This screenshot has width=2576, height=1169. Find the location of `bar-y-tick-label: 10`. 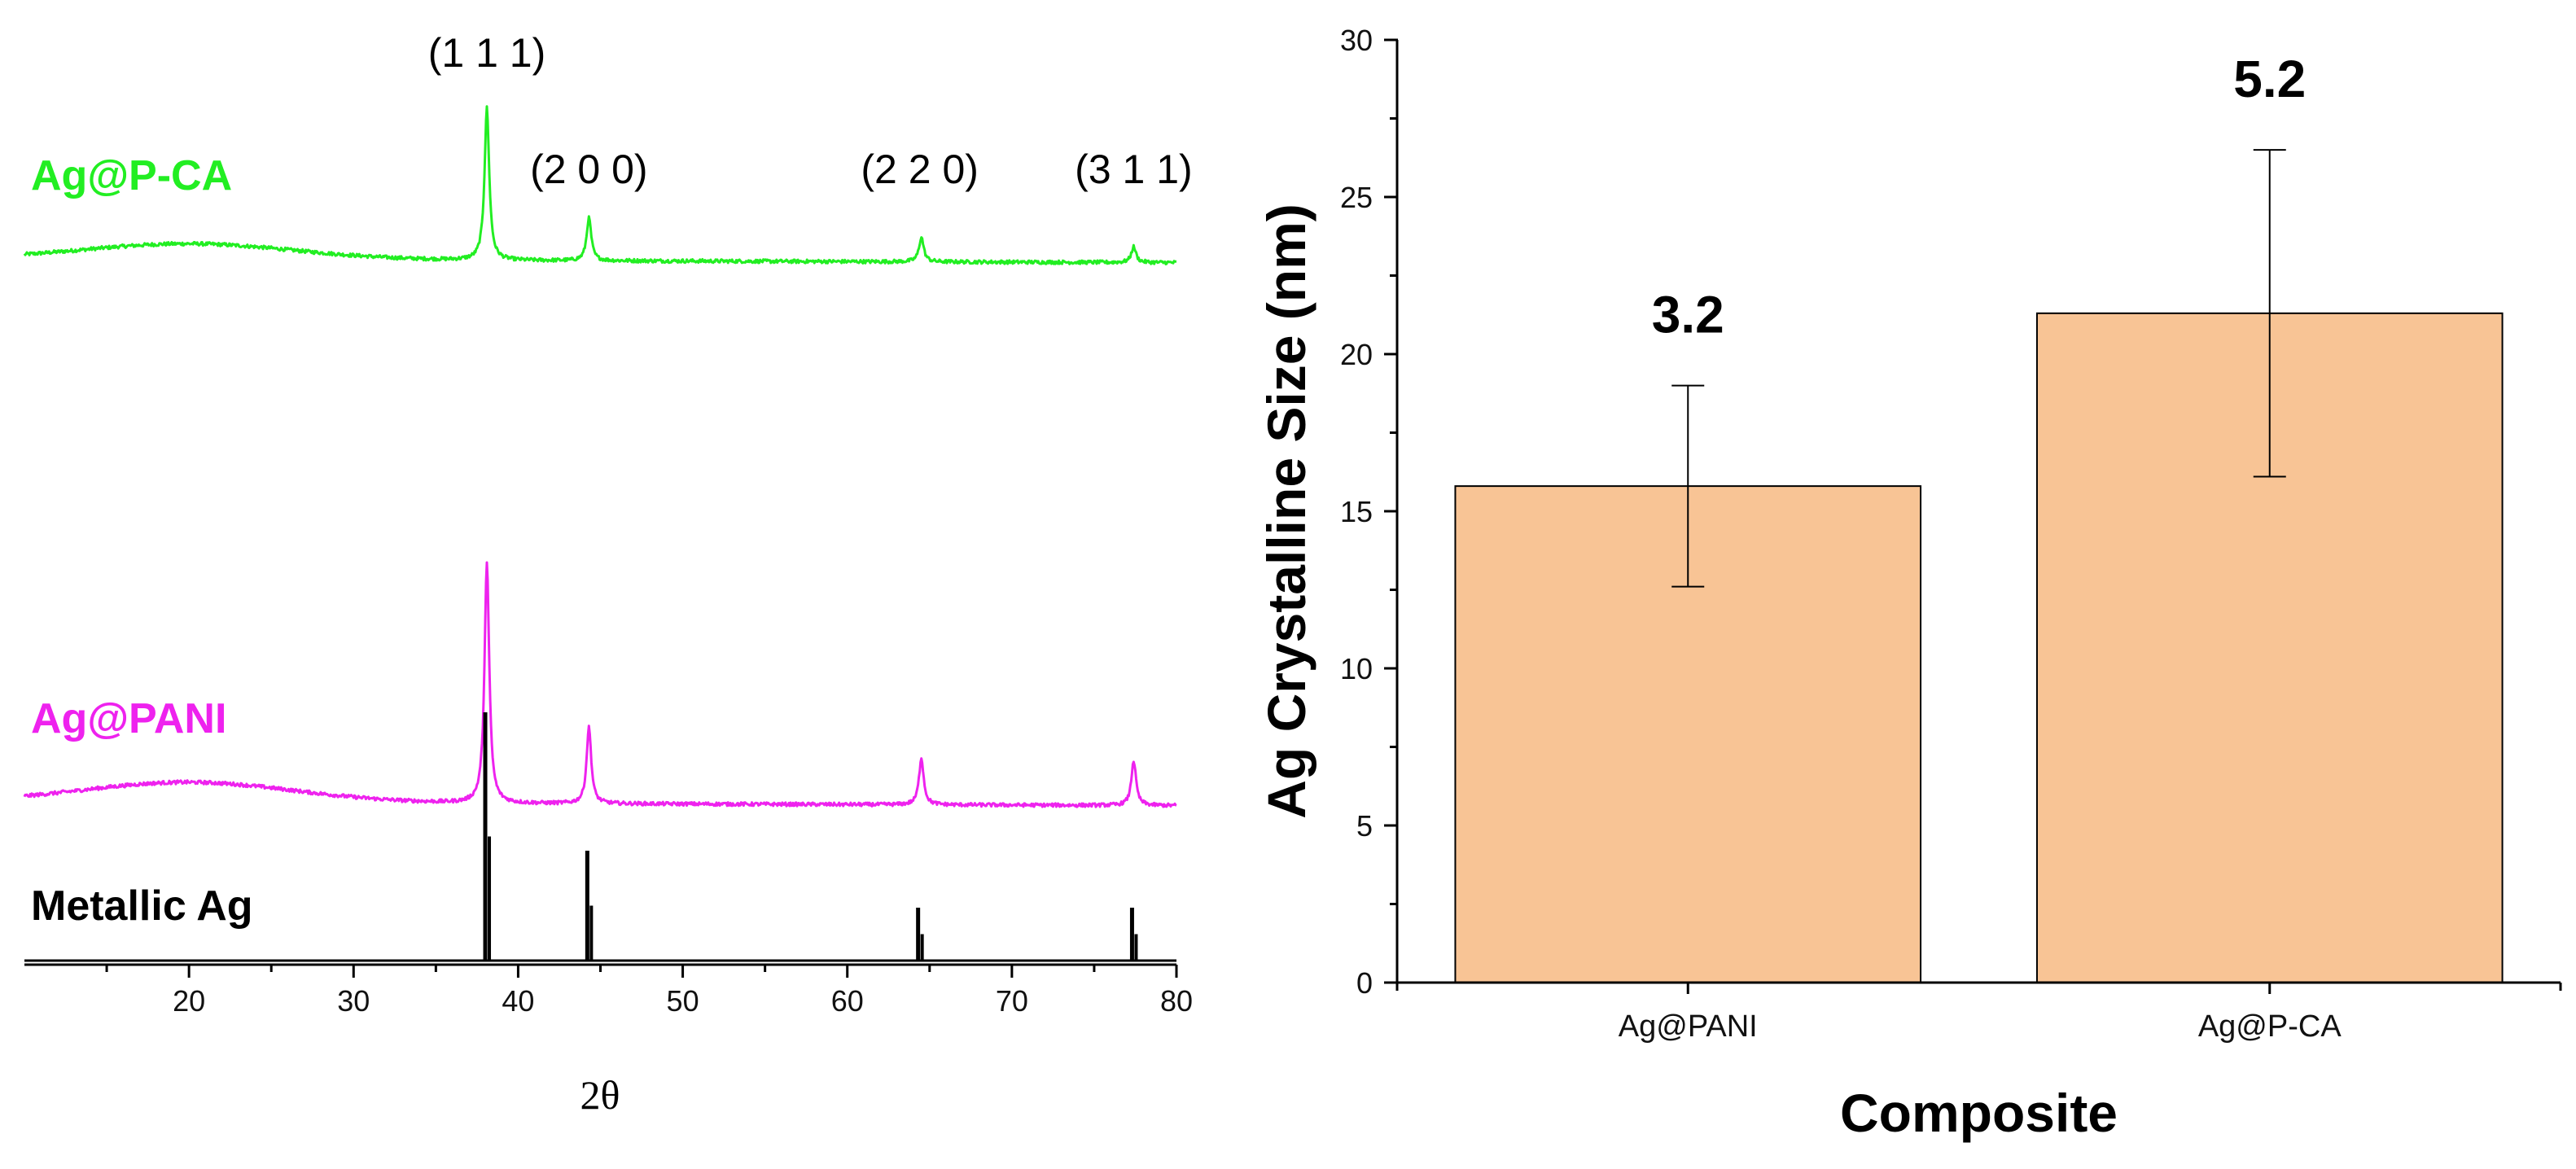

bar-y-tick-label: 10 is located at coordinates (1356, 669).